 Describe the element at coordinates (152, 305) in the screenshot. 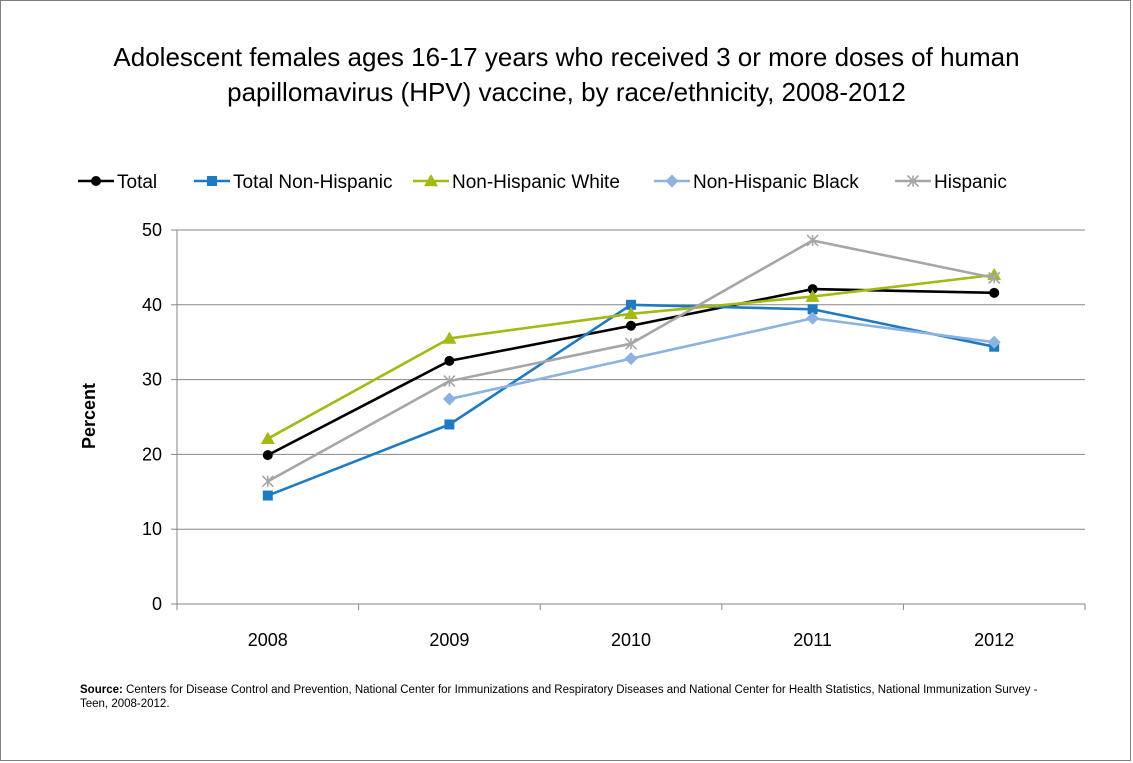

I see `y-tick-label: 40` at that location.